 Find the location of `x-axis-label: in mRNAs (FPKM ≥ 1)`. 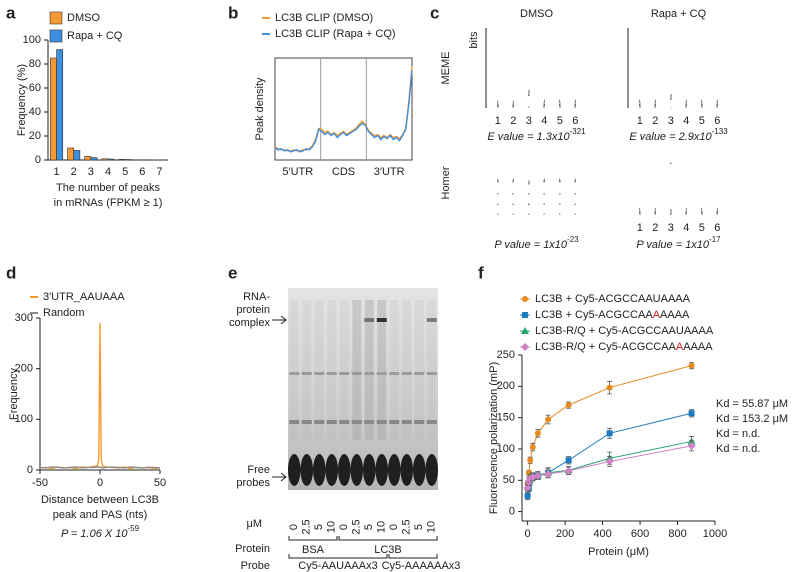

x-axis-label: in mRNAs (FPKM ≥ 1) is located at coordinates (108, 203).